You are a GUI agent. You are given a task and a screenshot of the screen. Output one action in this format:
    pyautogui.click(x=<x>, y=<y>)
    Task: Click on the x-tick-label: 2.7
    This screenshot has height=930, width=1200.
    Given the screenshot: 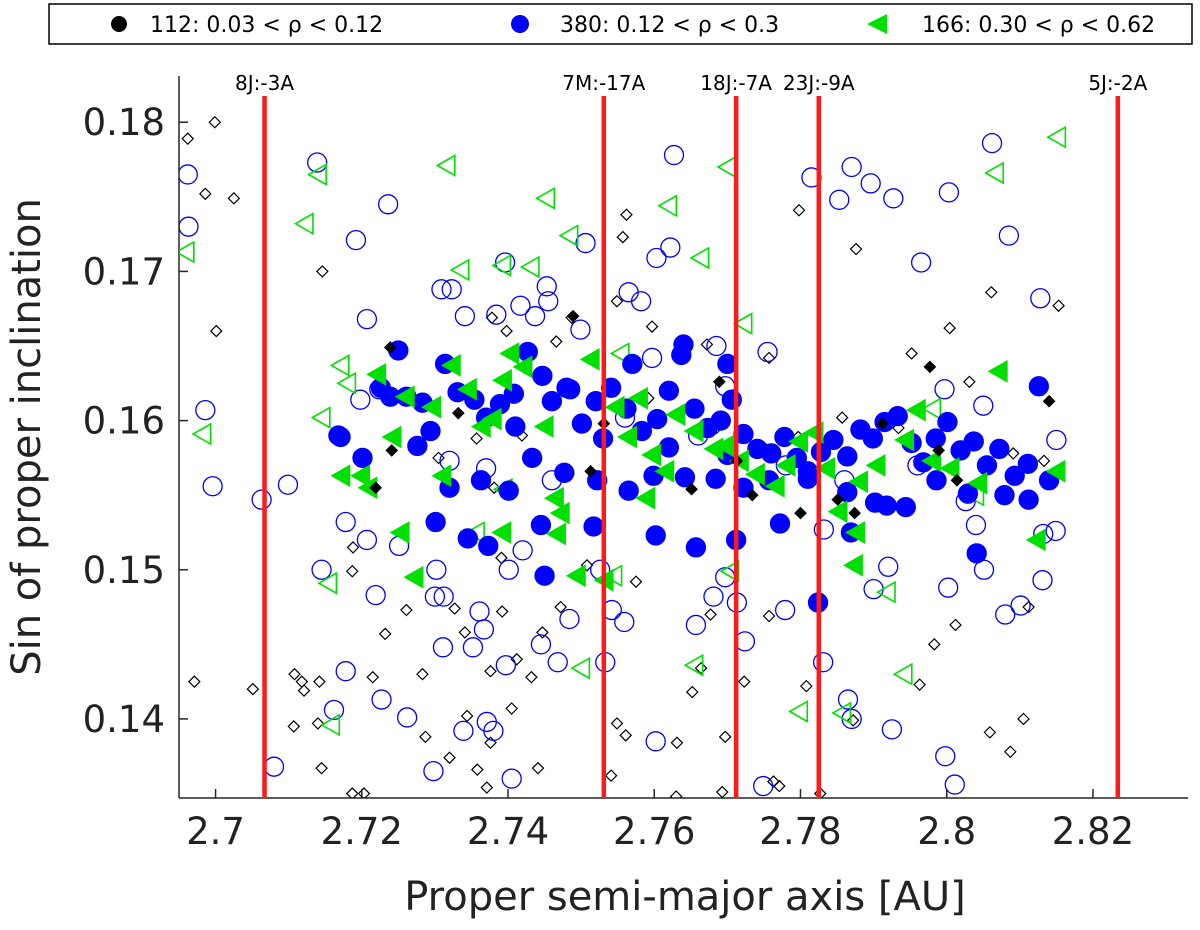 What is the action you would take?
    pyautogui.click(x=215, y=831)
    